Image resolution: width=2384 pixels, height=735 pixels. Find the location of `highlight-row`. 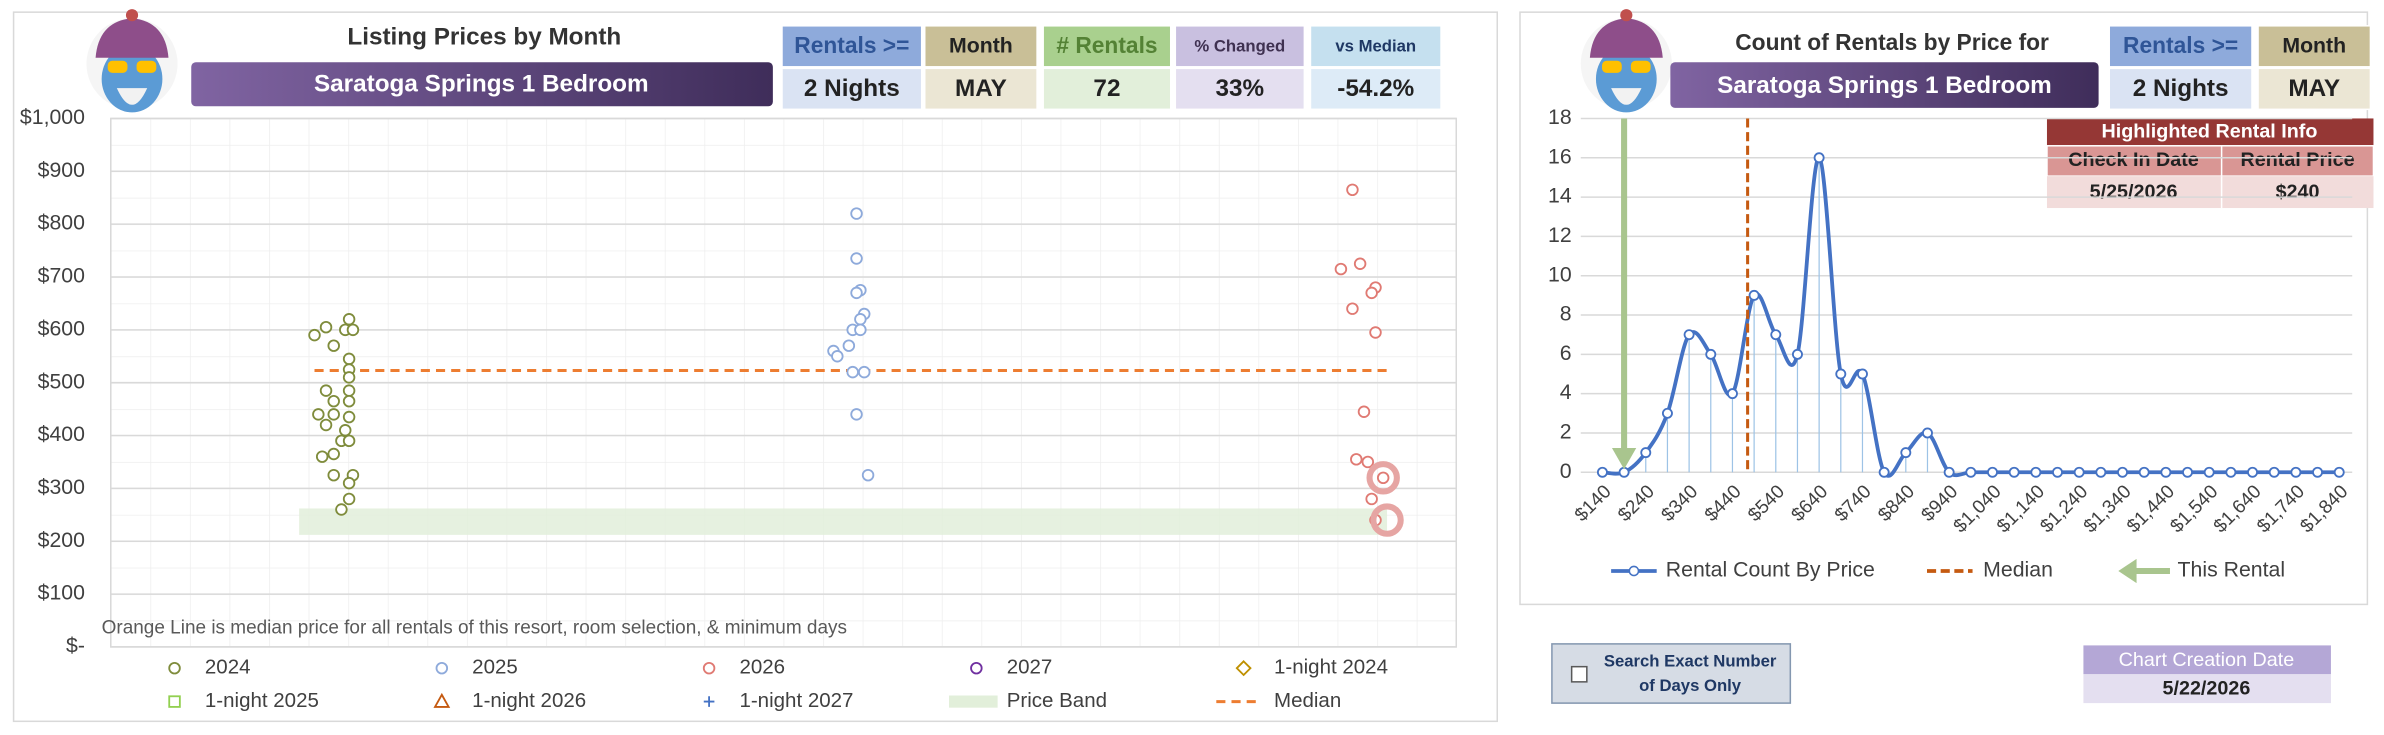

highlight-row is located at coordinates (2210, 192).